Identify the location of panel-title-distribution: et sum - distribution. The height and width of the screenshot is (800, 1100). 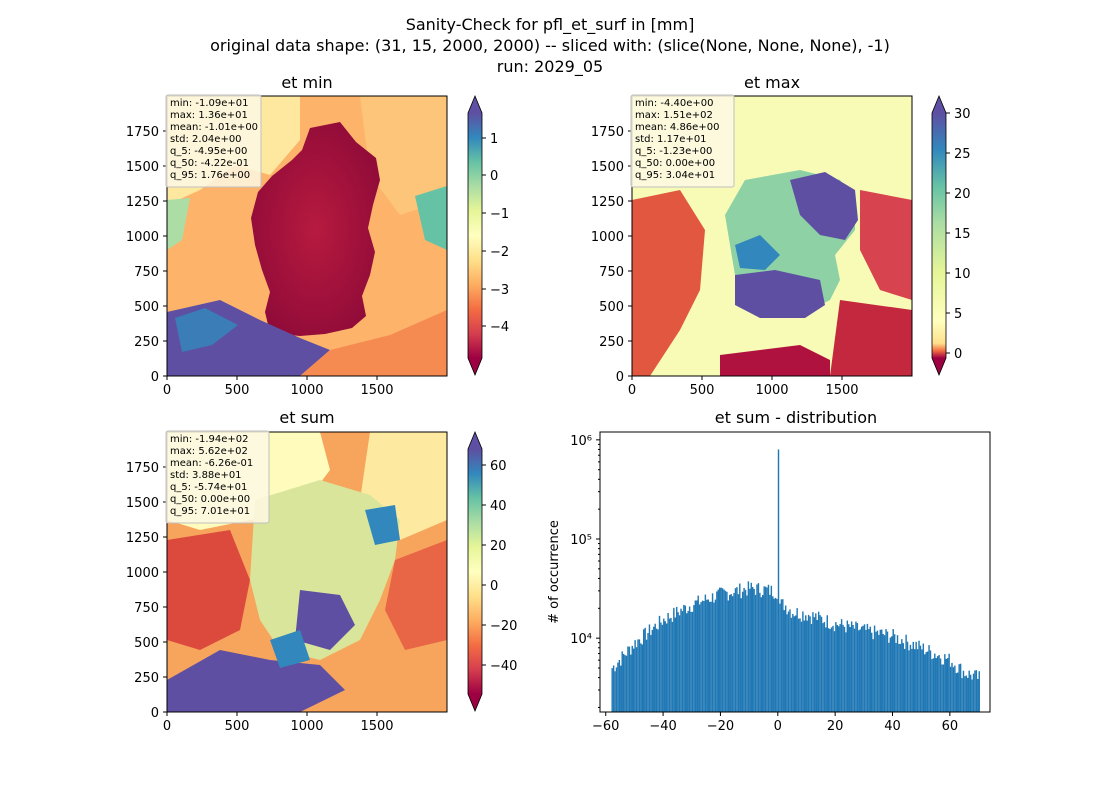
(796, 417).